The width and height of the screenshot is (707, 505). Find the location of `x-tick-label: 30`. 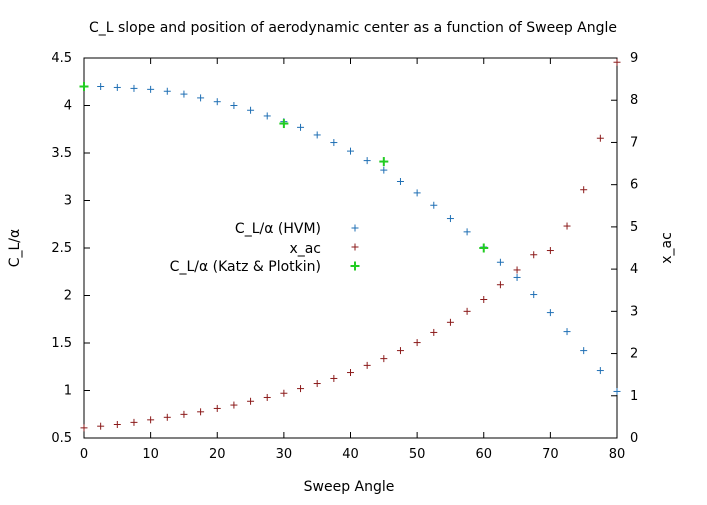

x-tick-label: 30 is located at coordinates (284, 454).